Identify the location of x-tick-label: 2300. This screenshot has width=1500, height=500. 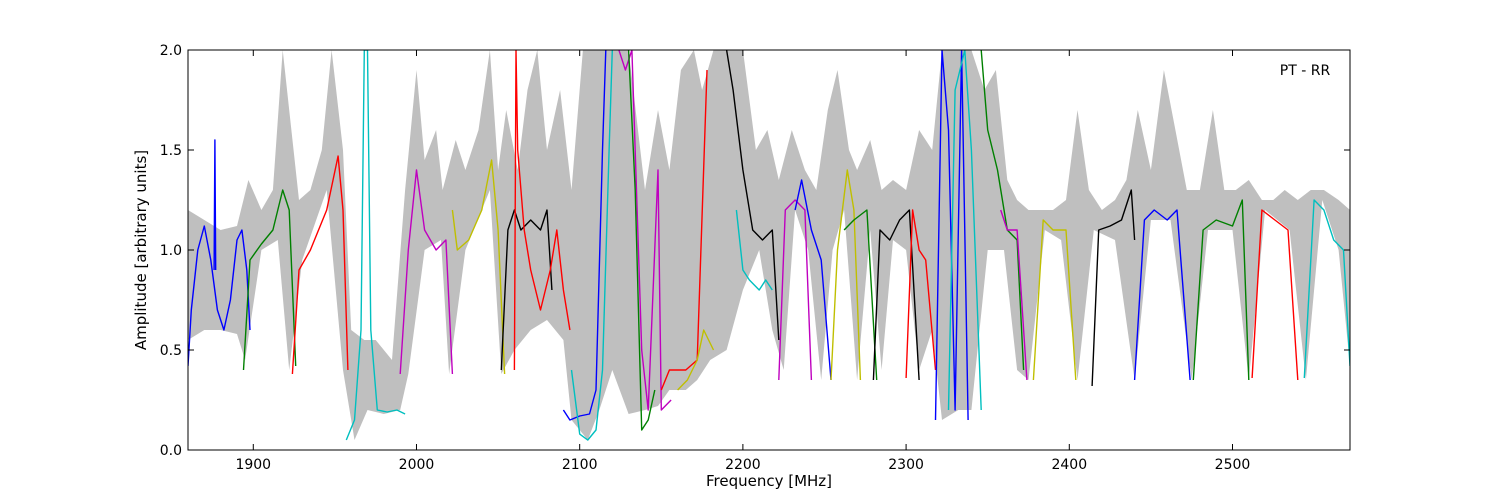
(906, 465).